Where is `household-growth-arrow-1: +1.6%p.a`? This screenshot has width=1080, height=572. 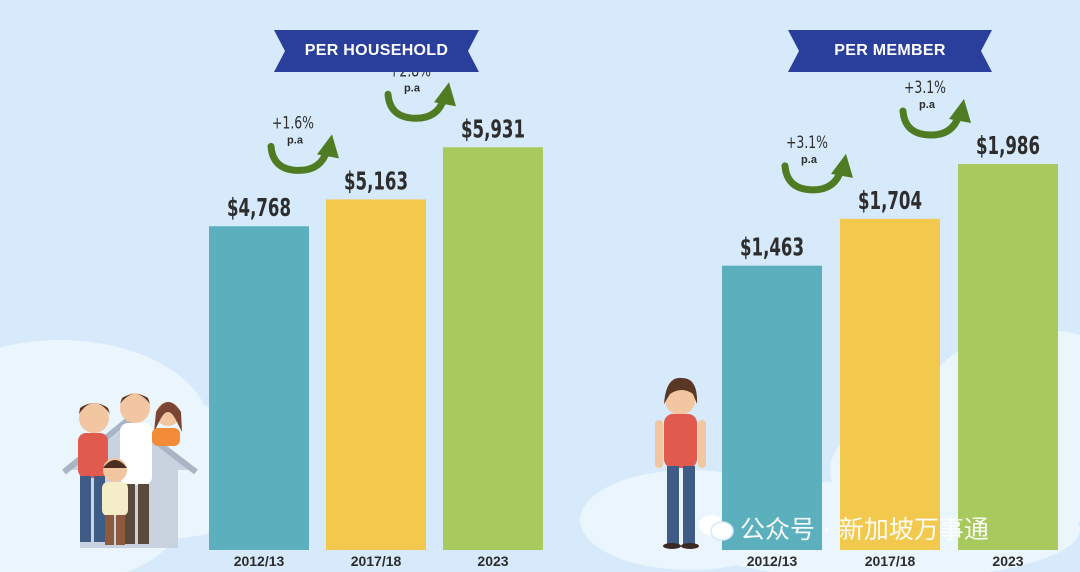
household-growth-arrow-1: +1.6%p.a is located at coordinates (303, 143).